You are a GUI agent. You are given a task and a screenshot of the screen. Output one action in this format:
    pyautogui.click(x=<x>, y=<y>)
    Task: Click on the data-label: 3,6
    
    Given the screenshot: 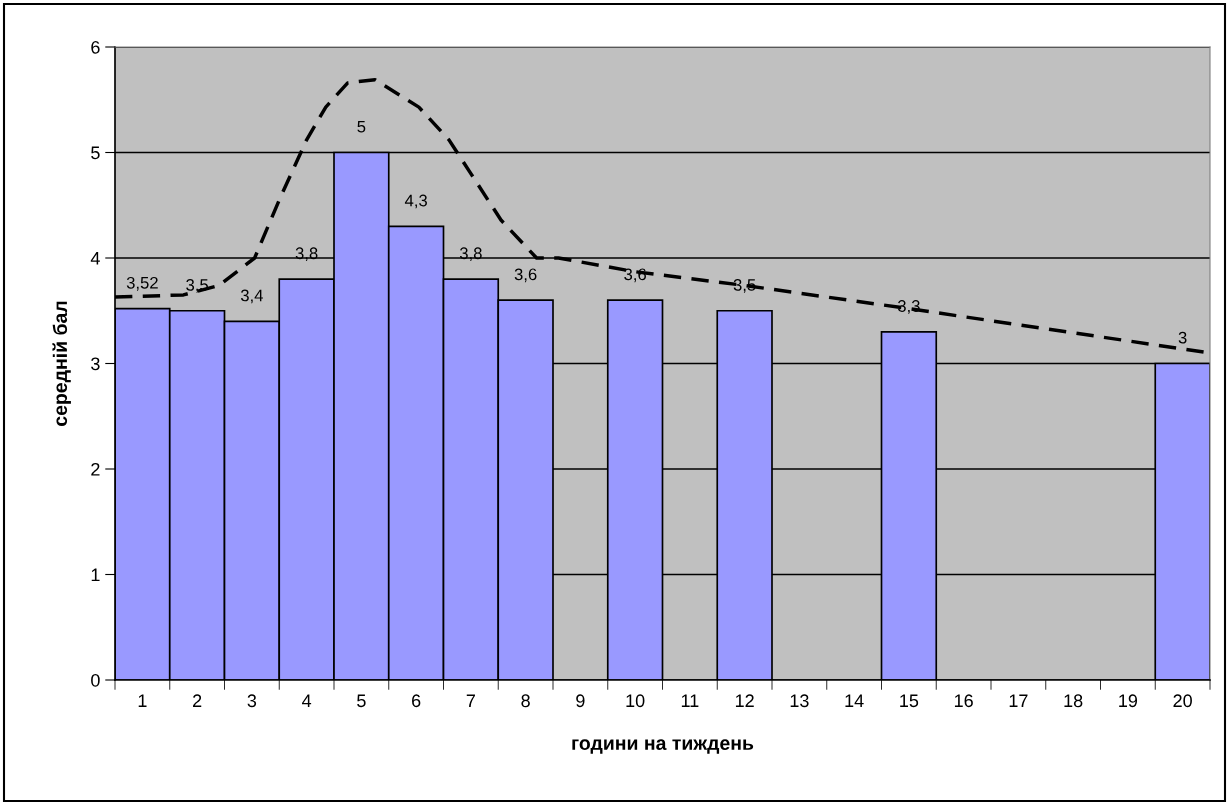 What is the action you would take?
    pyautogui.click(x=525, y=275)
    